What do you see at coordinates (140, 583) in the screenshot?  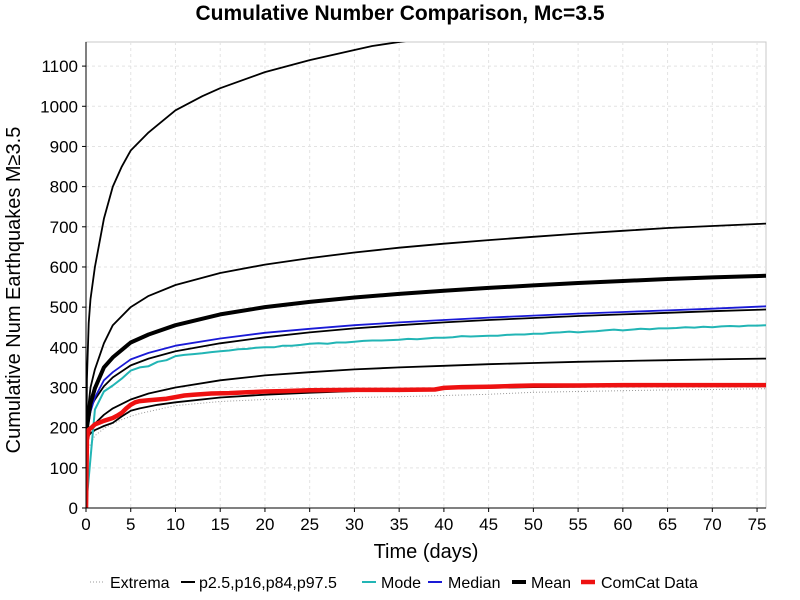 I see `legend-label: Extrema` at bounding box center [140, 583].